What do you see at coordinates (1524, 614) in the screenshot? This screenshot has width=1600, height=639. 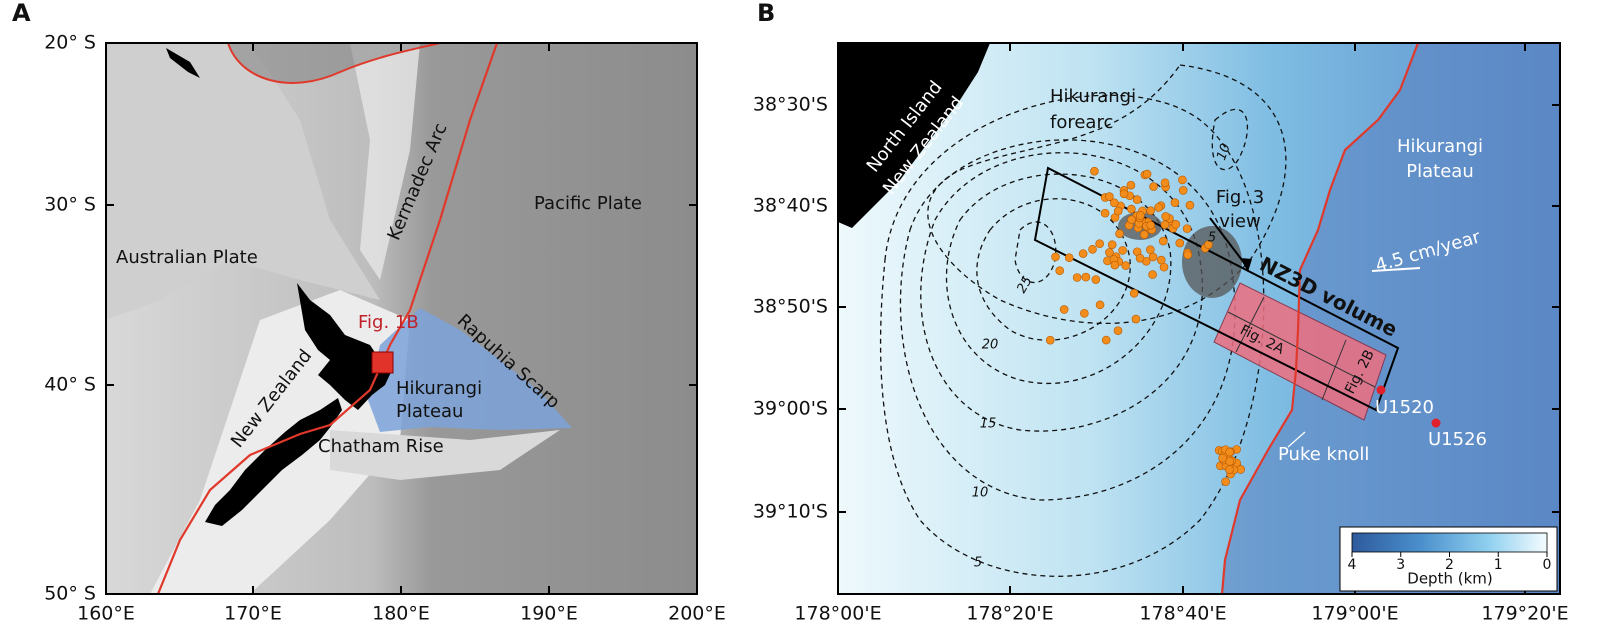 I see `lon-tick-label: 179°20'E` at bounding box center [1524, 614].